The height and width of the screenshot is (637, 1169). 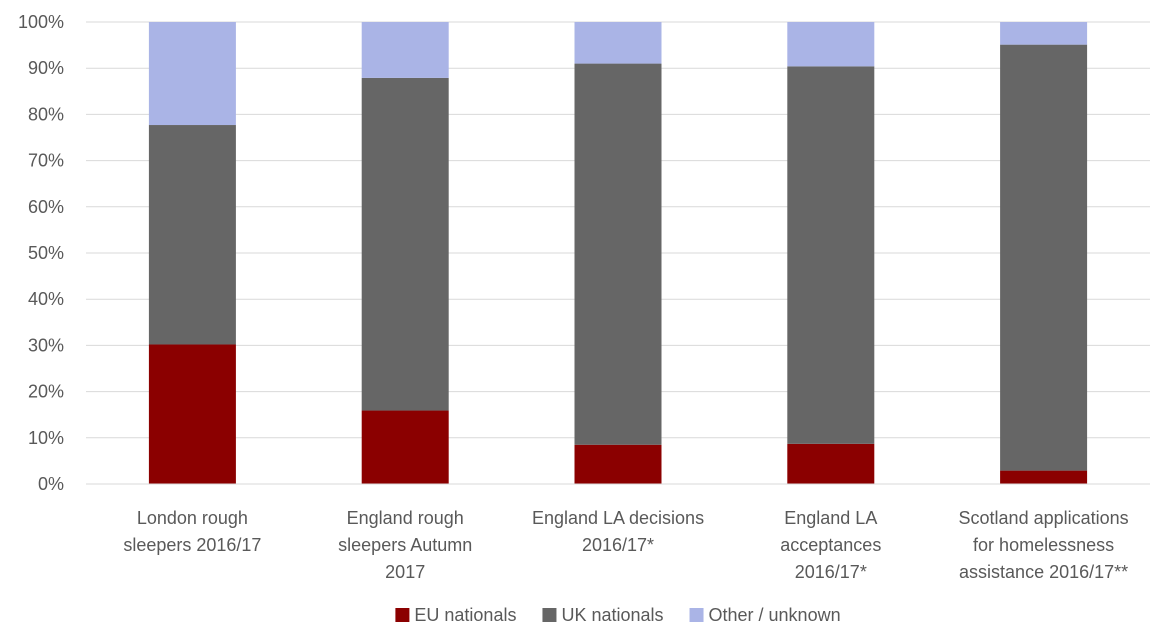 I want to click on x-category-label: sleepers 2016/17, so click(x=192, y=545).